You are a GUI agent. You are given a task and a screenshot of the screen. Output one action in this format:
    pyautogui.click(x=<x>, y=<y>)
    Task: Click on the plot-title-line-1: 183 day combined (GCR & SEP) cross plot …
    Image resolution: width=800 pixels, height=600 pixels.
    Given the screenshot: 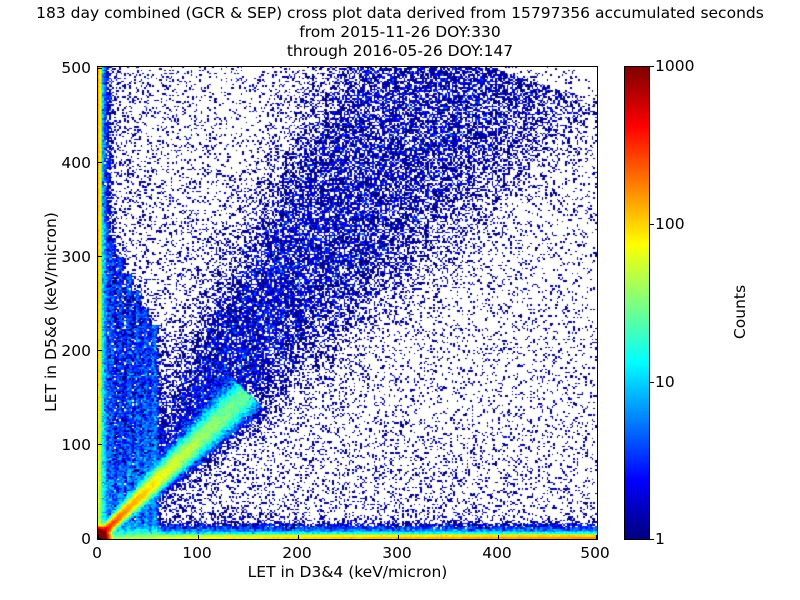 What is the action you would take?
    pyautogui.click(x=400, y=13)
    